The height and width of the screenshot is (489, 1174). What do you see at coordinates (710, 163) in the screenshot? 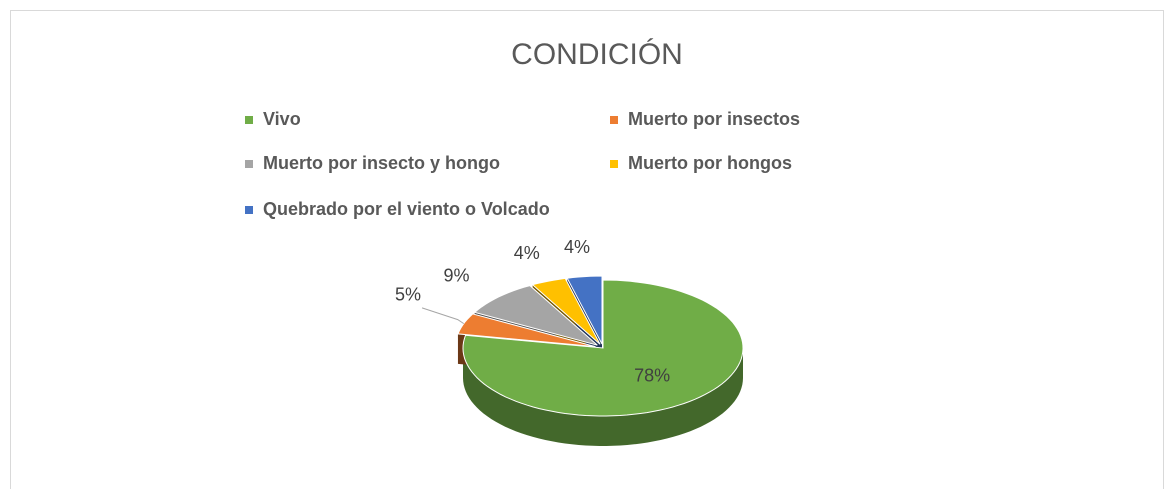
I see `legend-label: Muerto por hongos` at bounding box center [710, 163].